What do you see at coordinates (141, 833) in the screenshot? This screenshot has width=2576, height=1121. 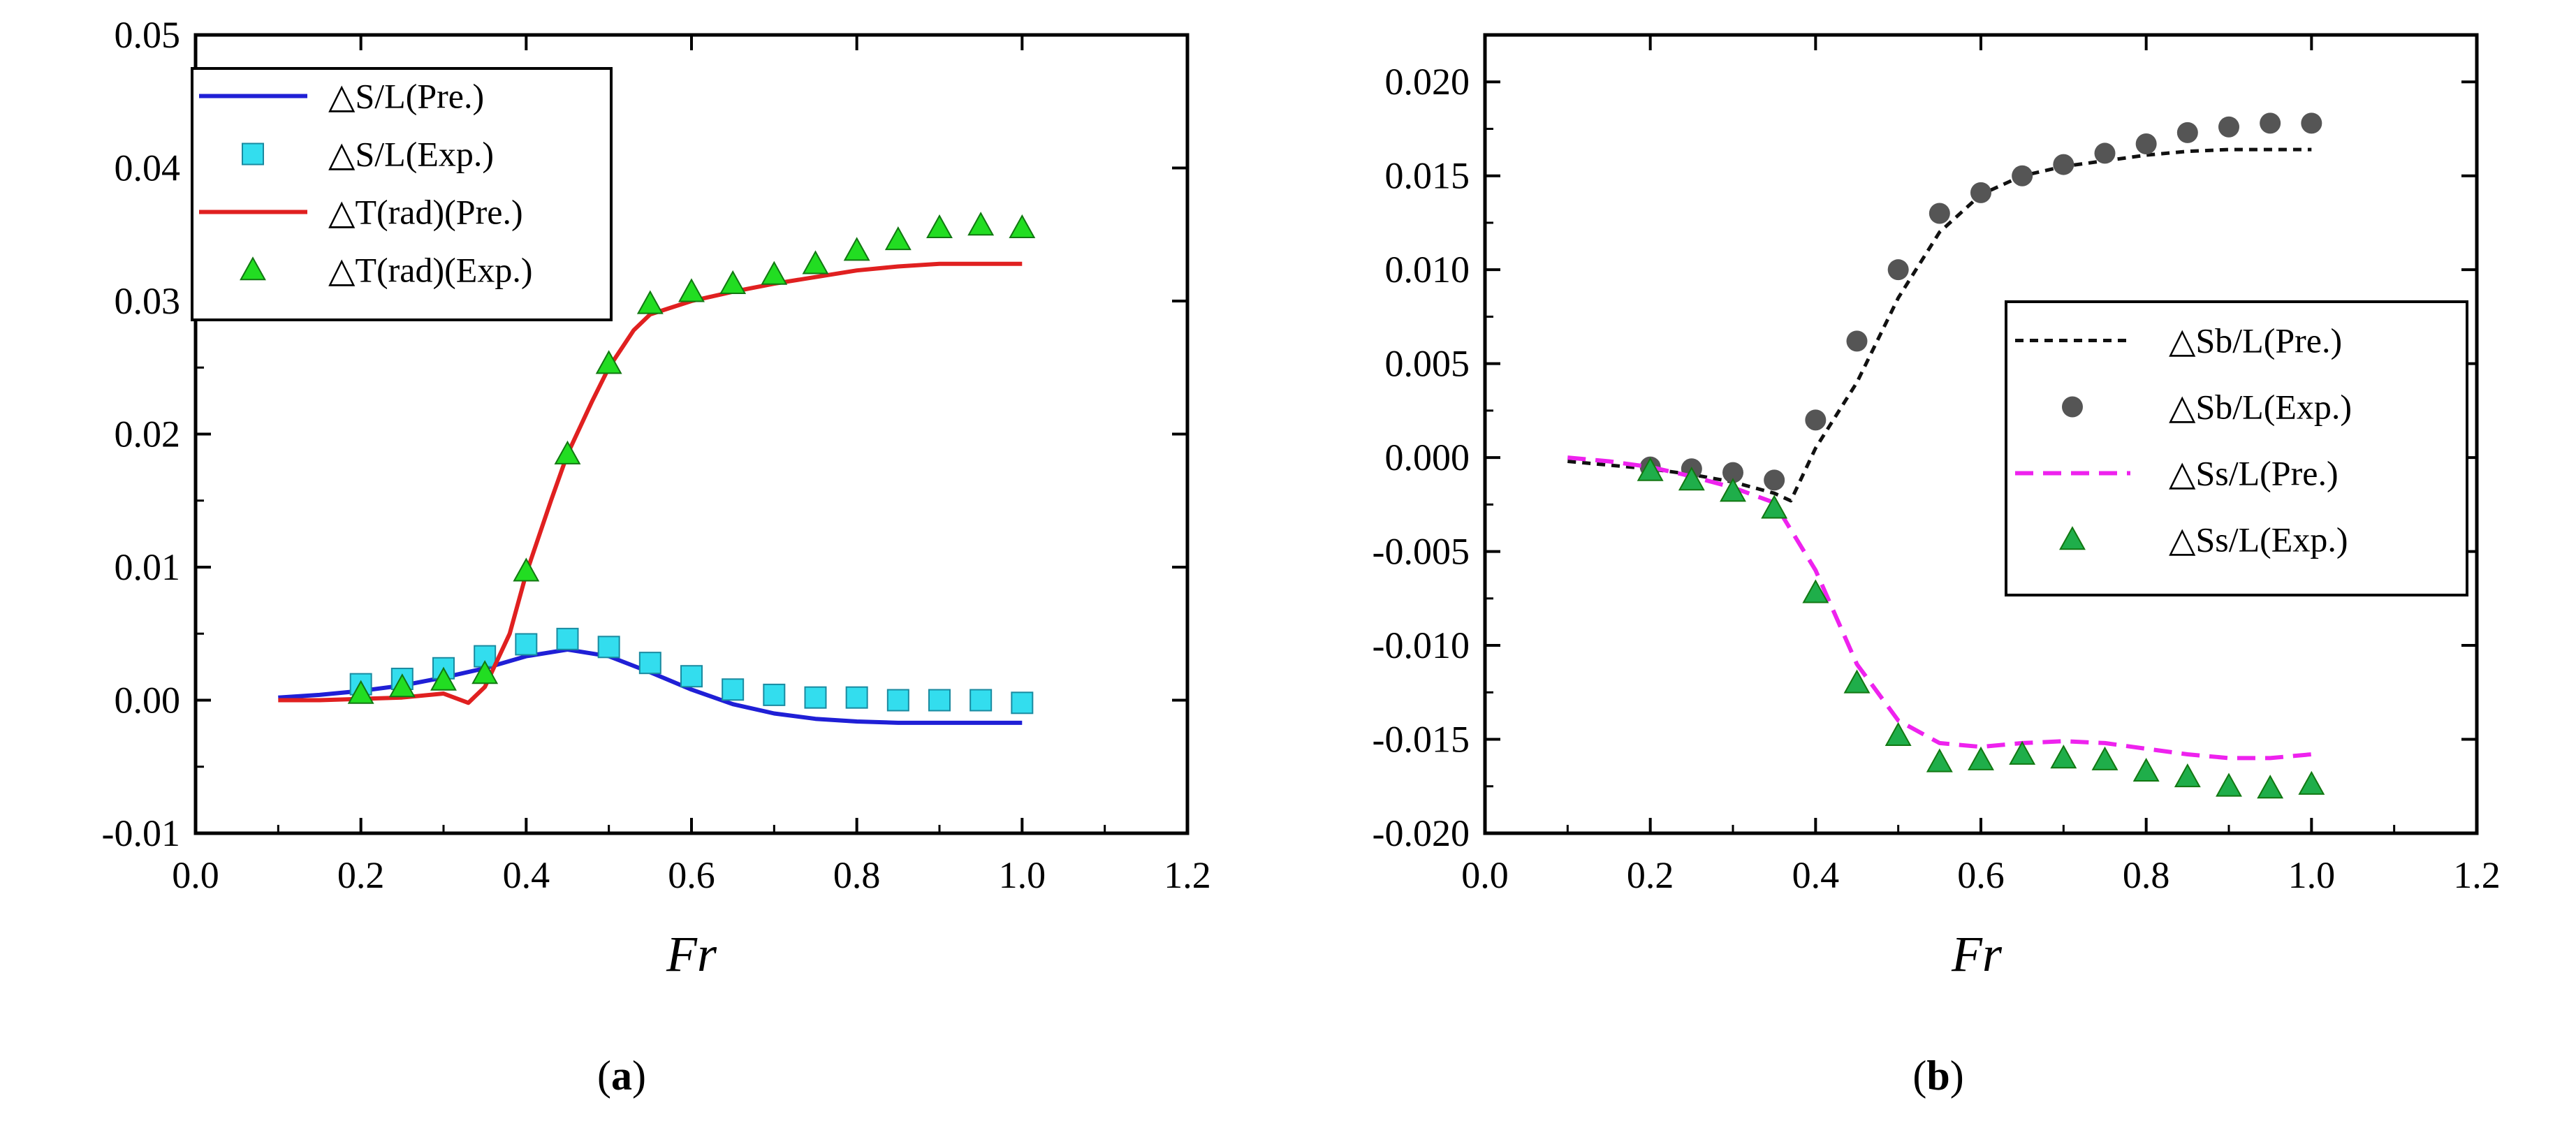 I see `y-tick-label-a: -0.01` at bounding box center [141, 833].